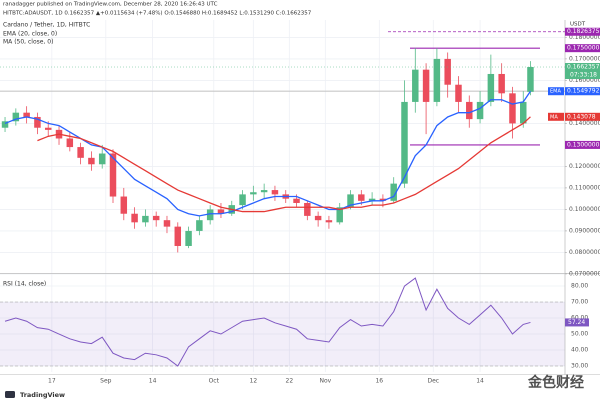 The height and width of the screenshot is (401, 600). I want to click on logo-icon, so click(10, 394).